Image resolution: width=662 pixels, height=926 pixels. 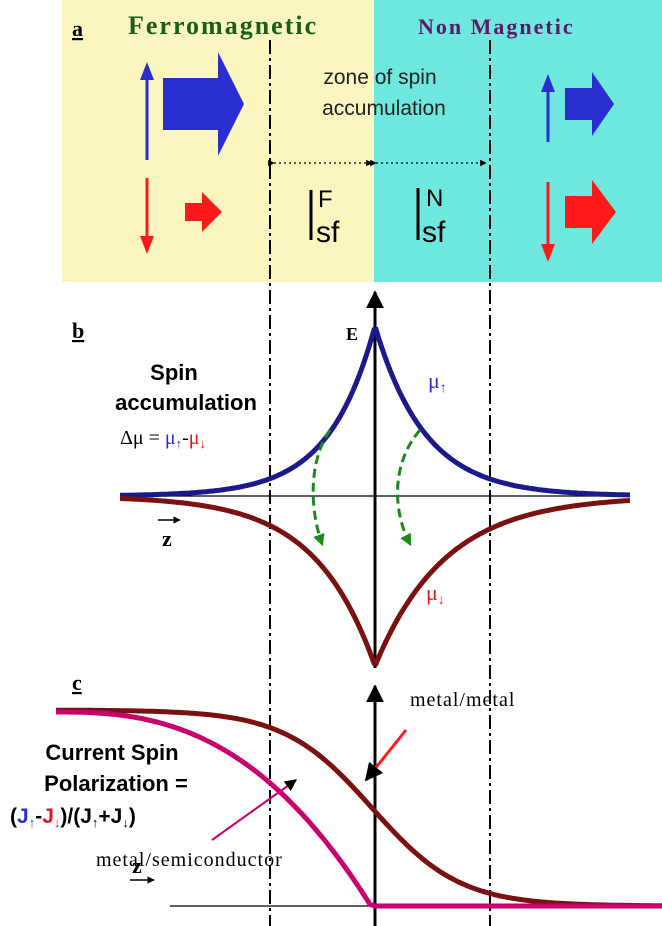 I want to click on metal-metal-label: metal/metal, so click(x=462, y=700).